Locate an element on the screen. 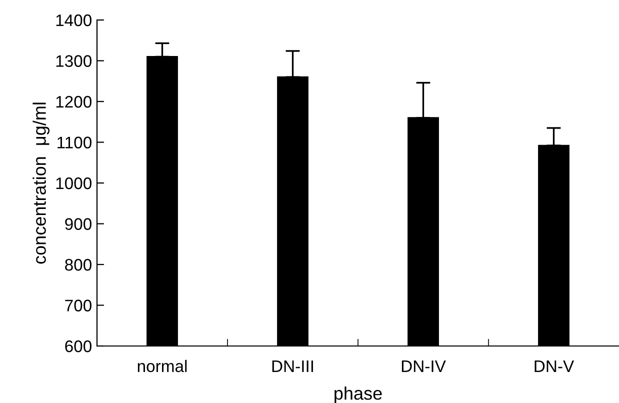 The height and width of the screenshot is (403, 619). y-axis-title: concentration μg/ml is located at coordinates (41, 183).